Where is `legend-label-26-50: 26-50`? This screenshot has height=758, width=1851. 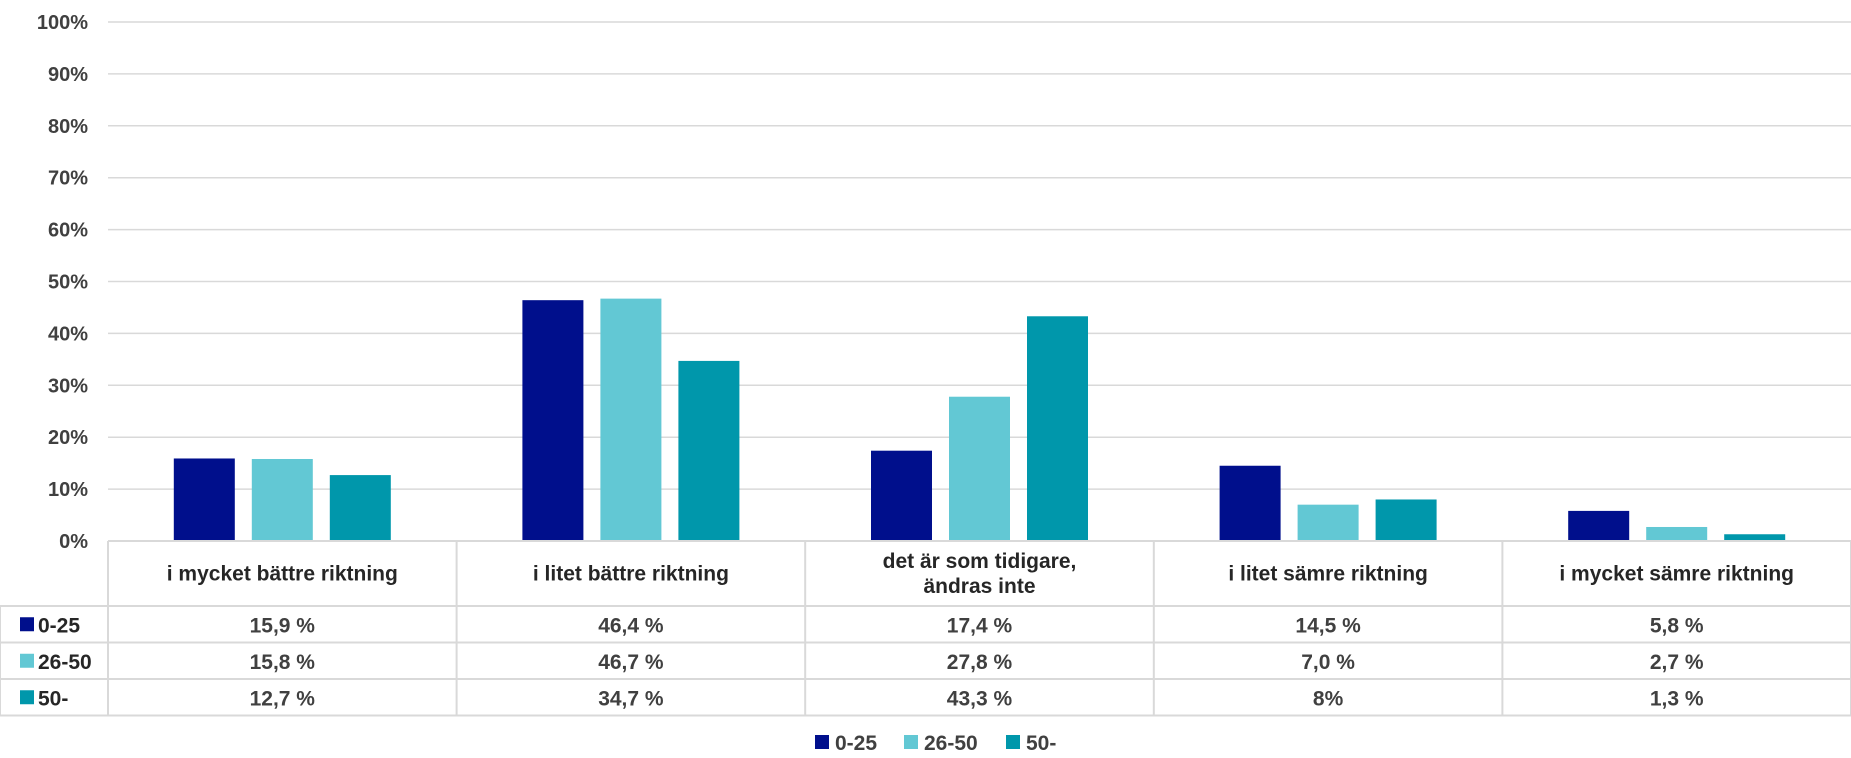 legend-label-26-50: 26-50 is located at coordinates (951, 743).